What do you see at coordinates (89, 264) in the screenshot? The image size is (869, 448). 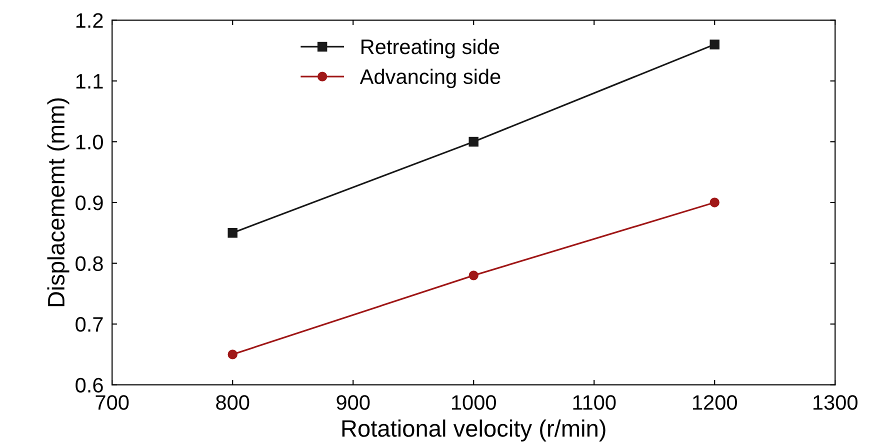 I see `y-tick-label: 0.8` at bounding box center [89, 264].